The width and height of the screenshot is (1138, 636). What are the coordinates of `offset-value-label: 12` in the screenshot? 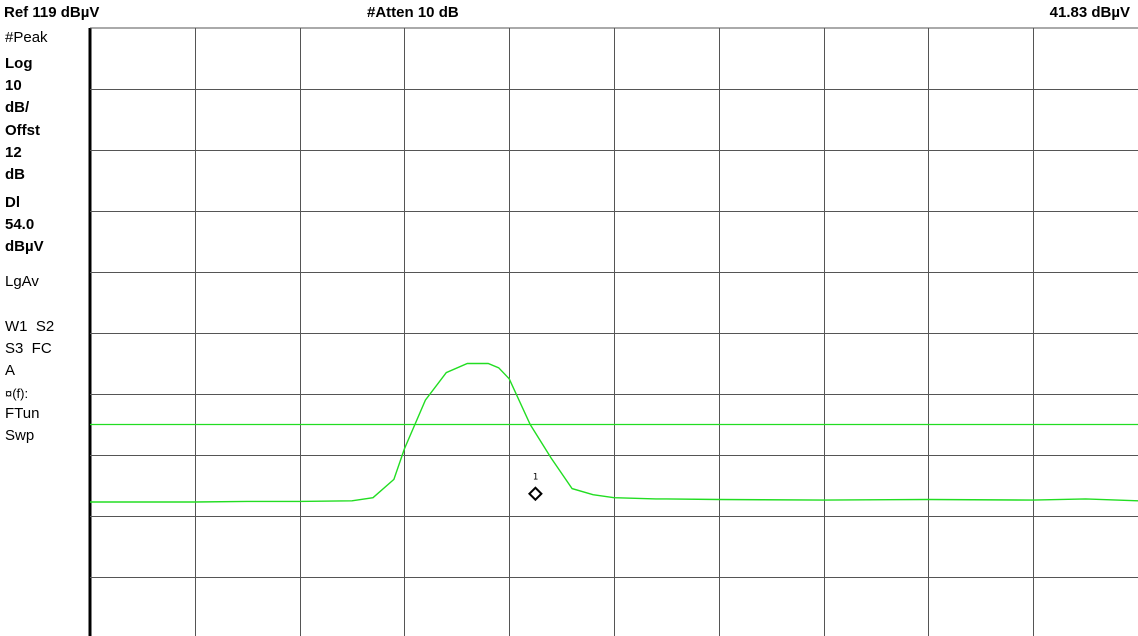 It's located at (13, 152).